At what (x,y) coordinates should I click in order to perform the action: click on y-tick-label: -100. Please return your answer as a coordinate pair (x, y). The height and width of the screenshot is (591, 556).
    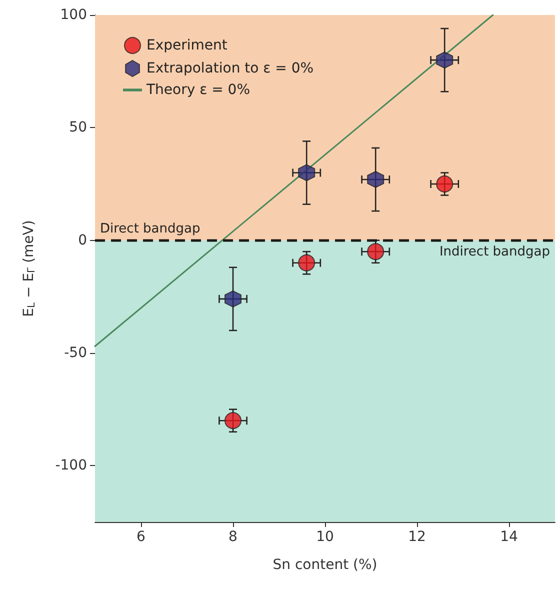
    Looking at the image, I should click on (71, 466).